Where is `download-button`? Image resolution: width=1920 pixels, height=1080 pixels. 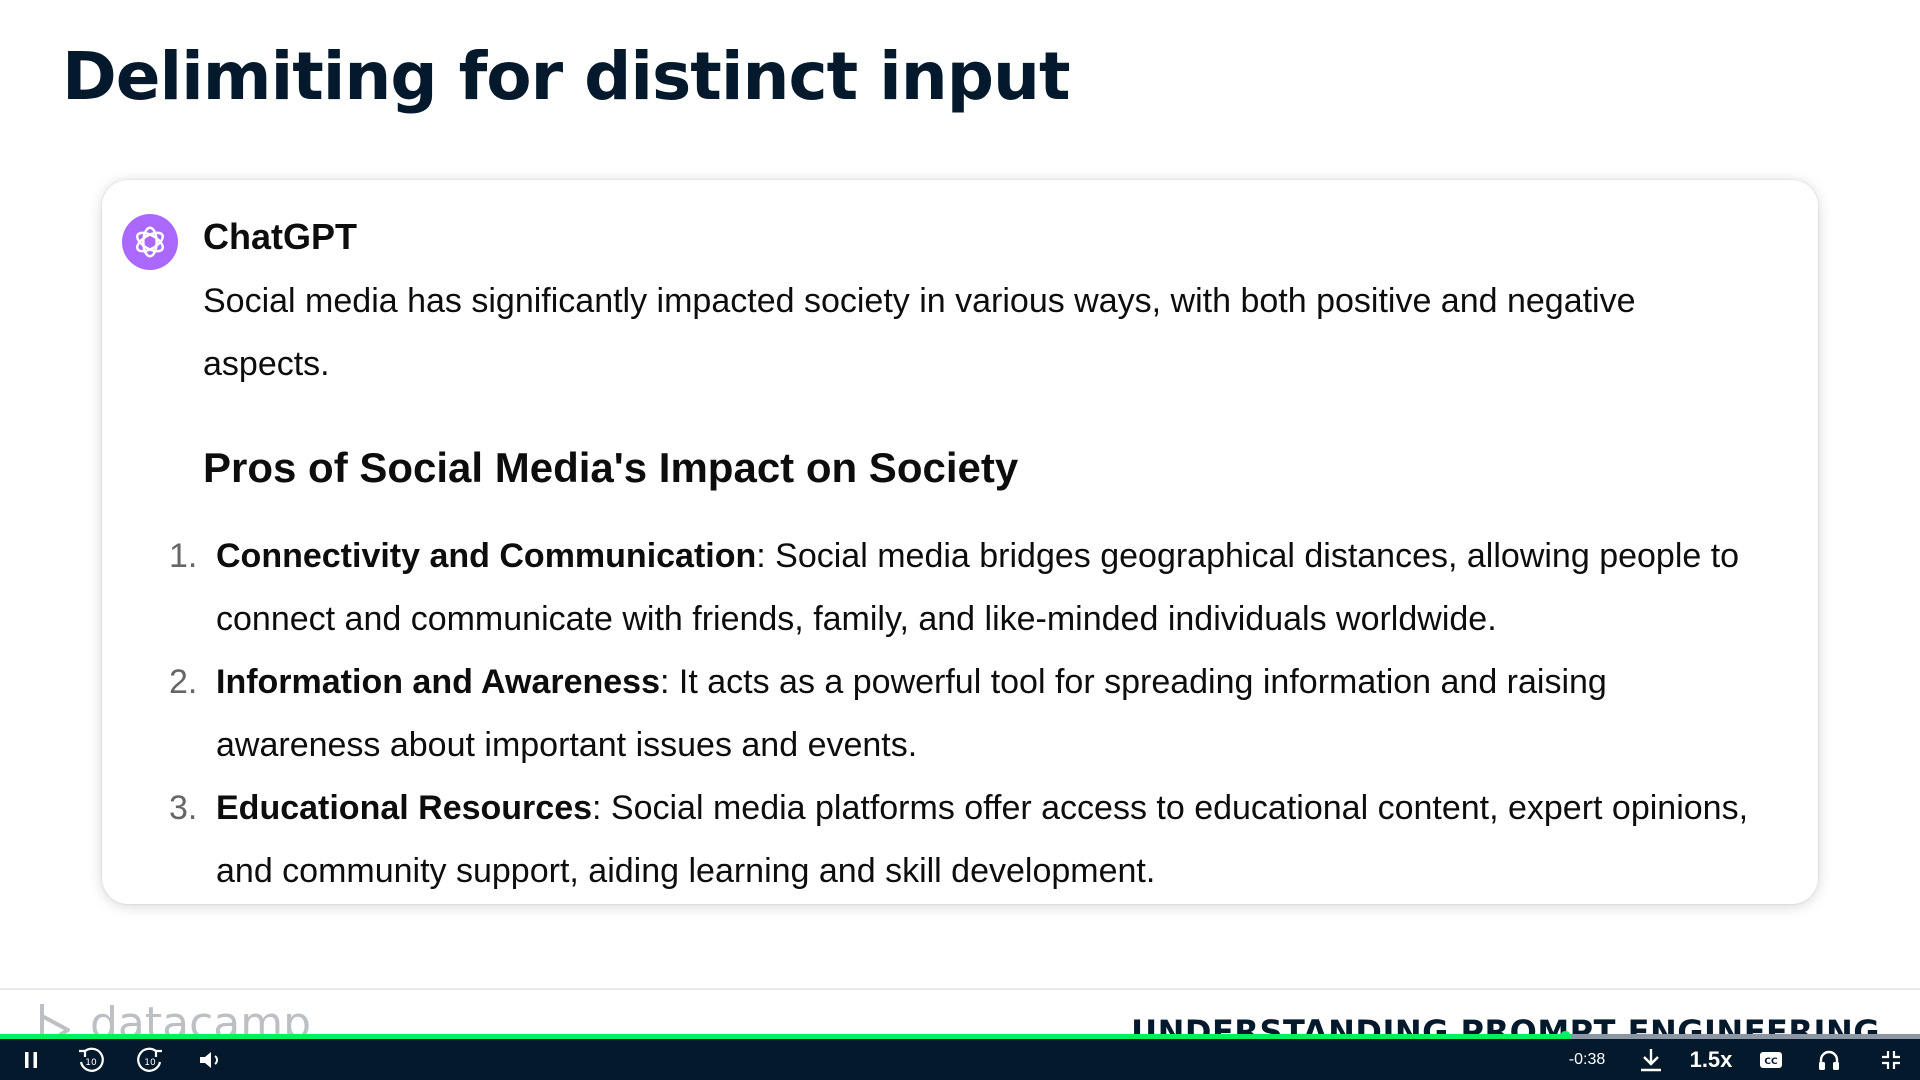
download-button is located at coordinates (1651, 1059).